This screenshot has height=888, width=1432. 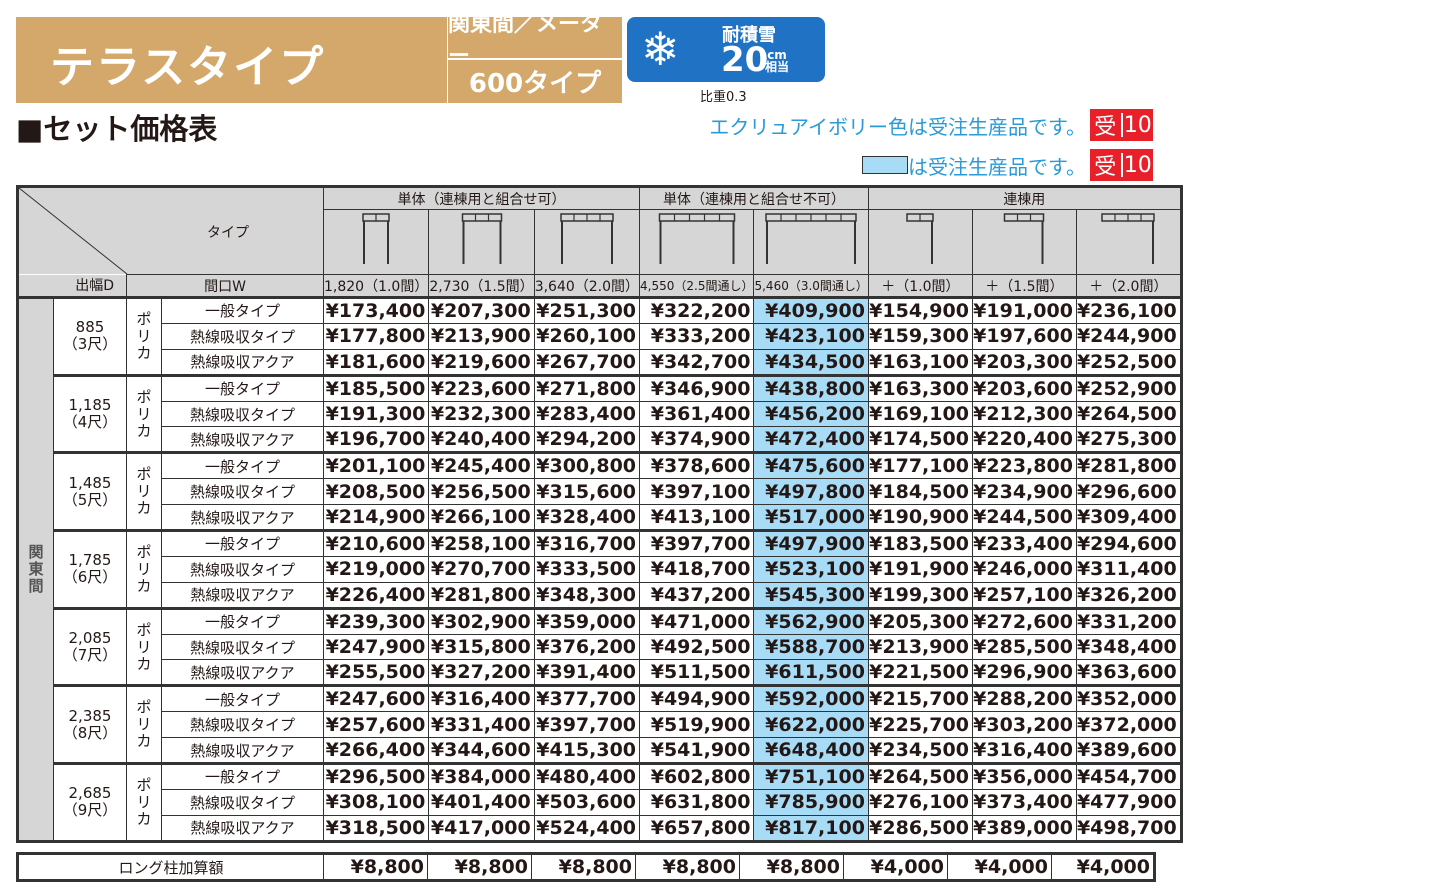 What do you see at coordinates (90, 732) in the screenshot?
I see `depth-shaku: （8尺）` at bounding box center [90, 732].